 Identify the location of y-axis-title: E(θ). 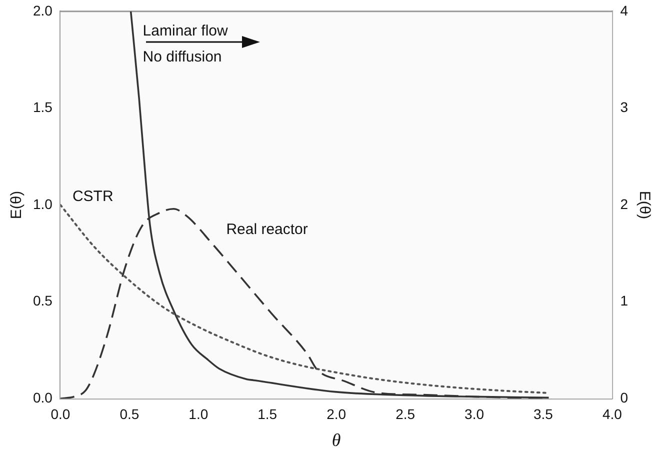
(17, 205).